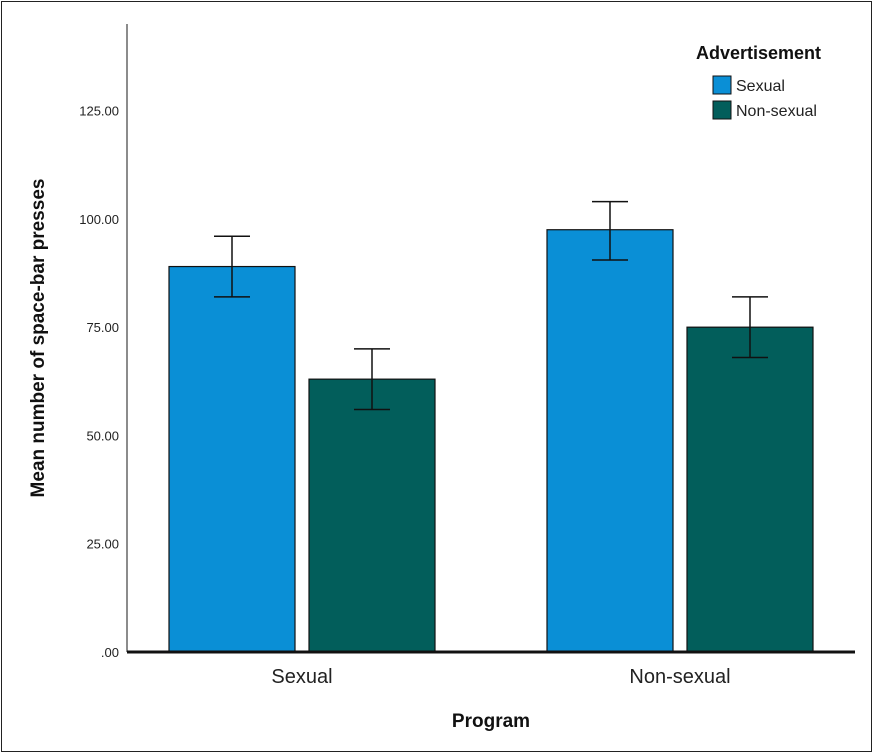  What do you see at coordinates (760, 86) in the screenshot?
I see `legend-label: Sexual` at bounding box center [760, 86].